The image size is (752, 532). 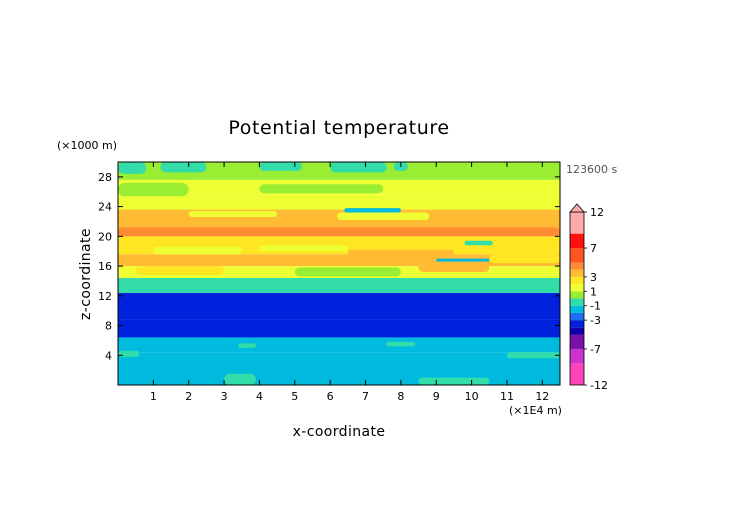 What do you see at coordinates (507, 396) in the screenshot?
I see `x-tick-label: 11` at bounding box center [507, 396].